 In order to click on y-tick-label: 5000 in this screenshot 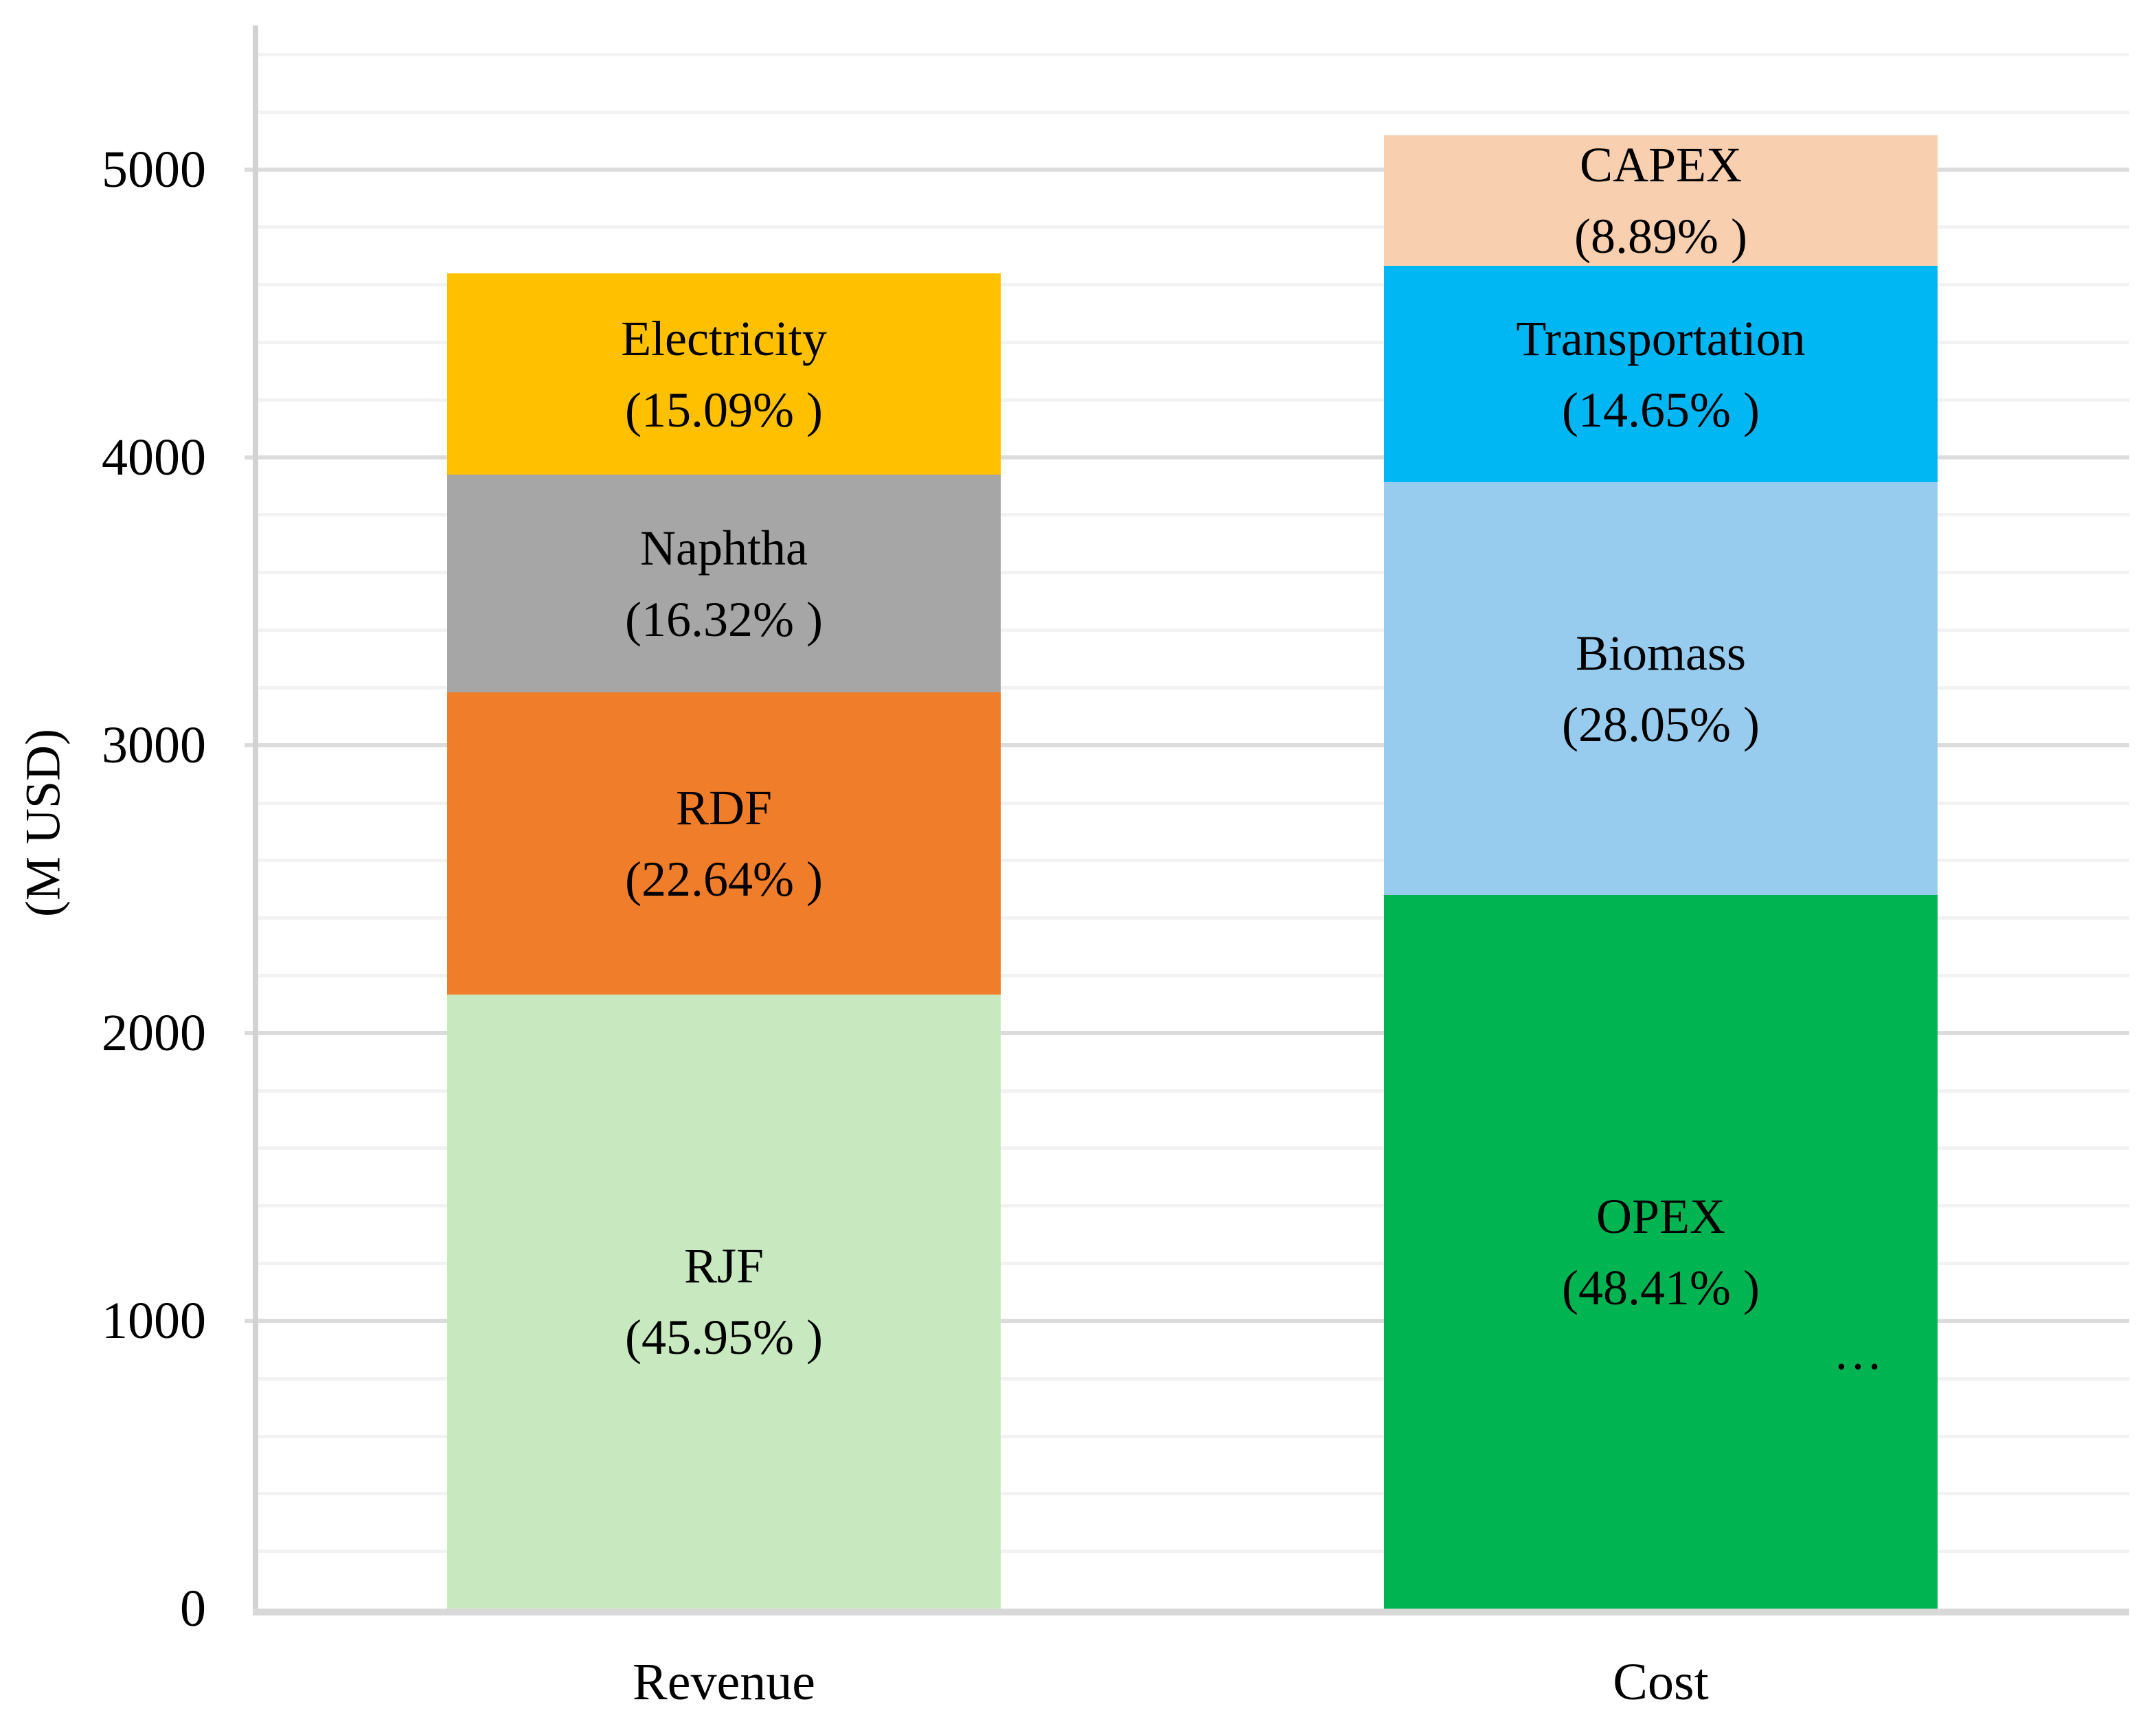, I will do `click(154, 169)`.